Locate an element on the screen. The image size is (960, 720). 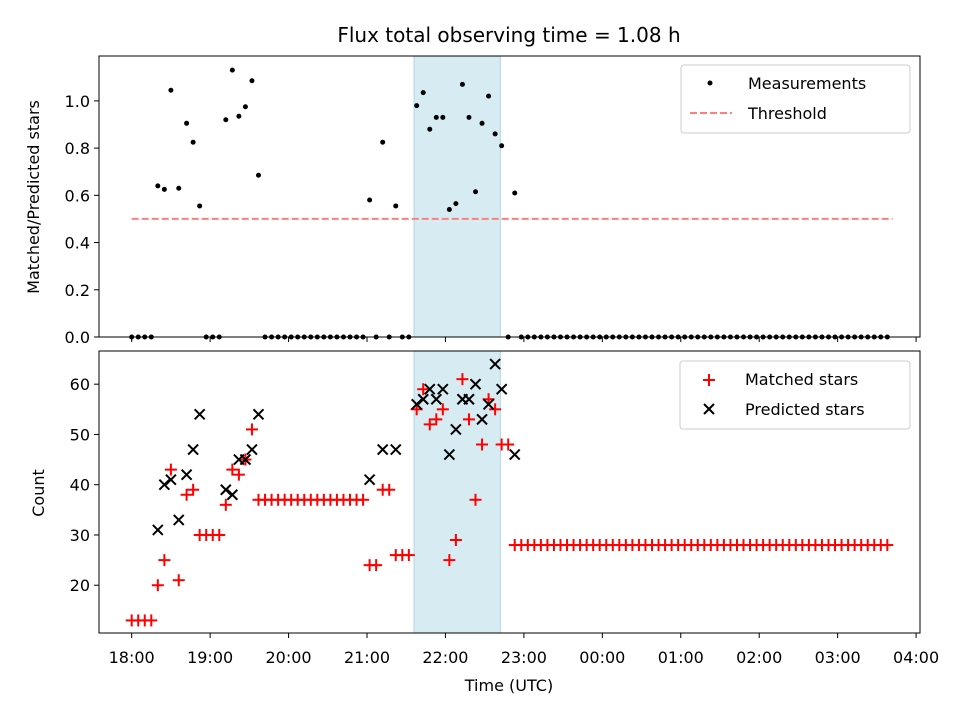
x-tick-label: 01:00 is located at coordinates (681, 657).